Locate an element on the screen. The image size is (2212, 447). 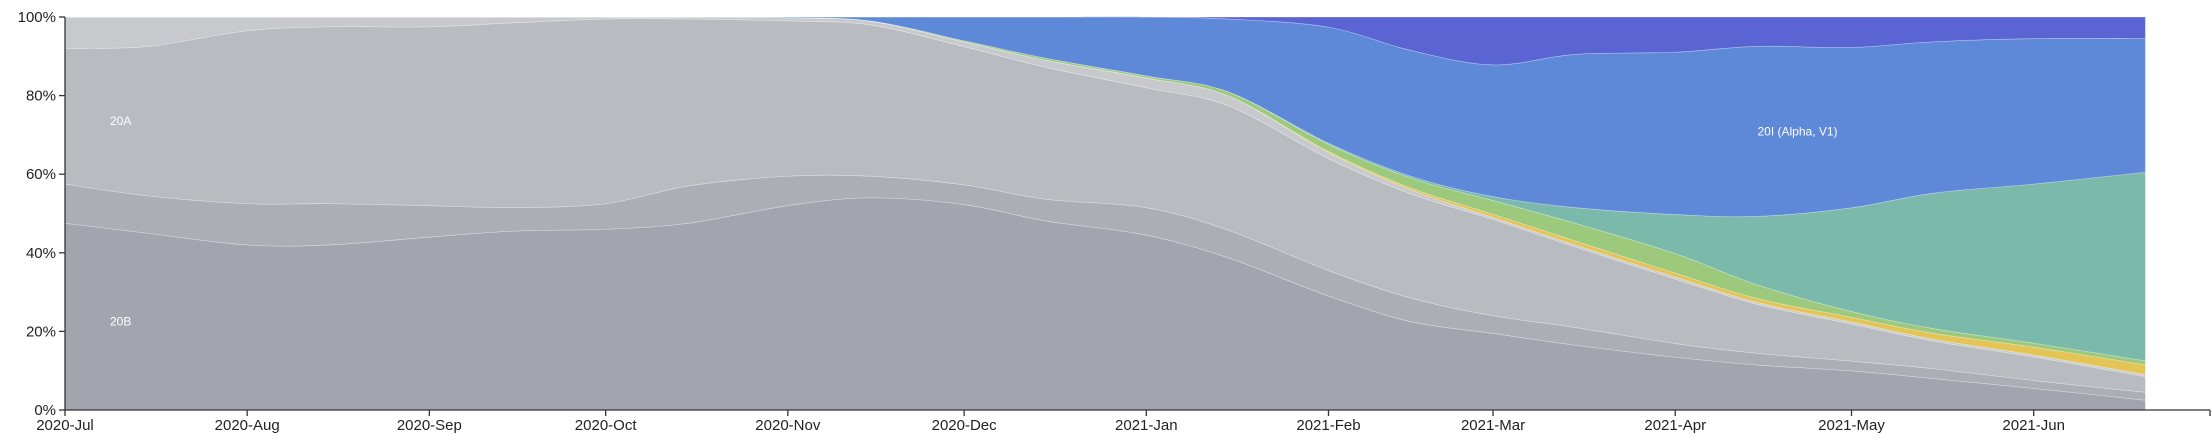
y-tick-label: 100% is located at coordinates (37, 17).